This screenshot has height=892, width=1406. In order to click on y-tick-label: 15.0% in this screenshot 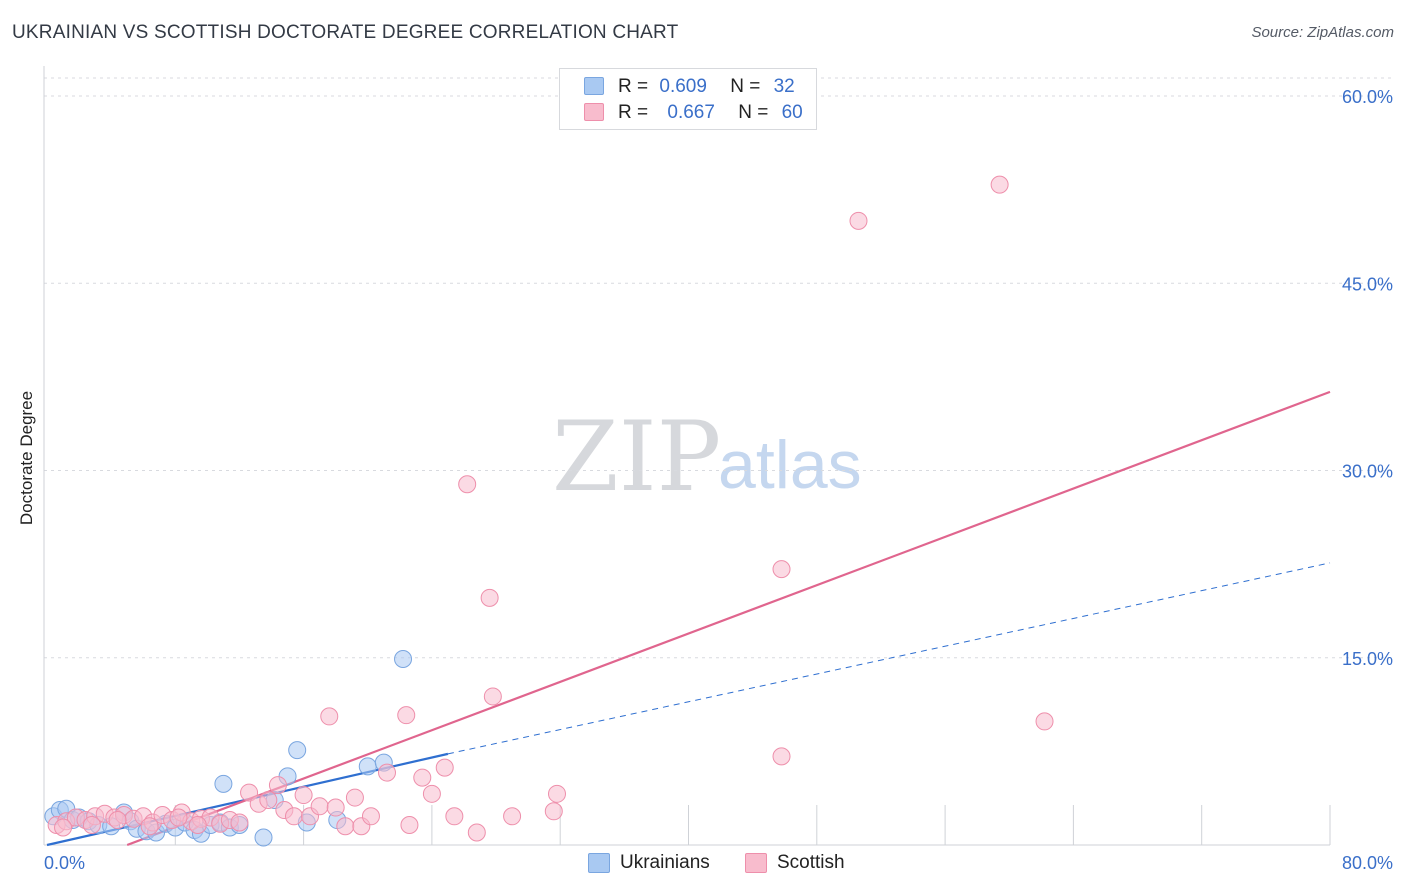, I will do `click(1367, 659)`.